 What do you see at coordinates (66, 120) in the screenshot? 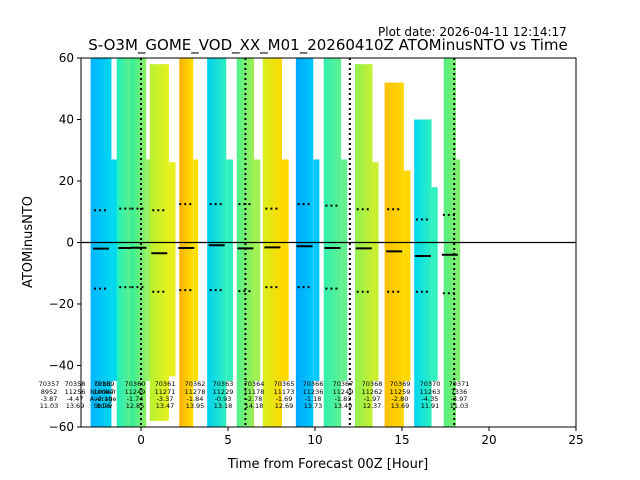
I see `y-tick-label: 40` at bounding box center [66, 120].